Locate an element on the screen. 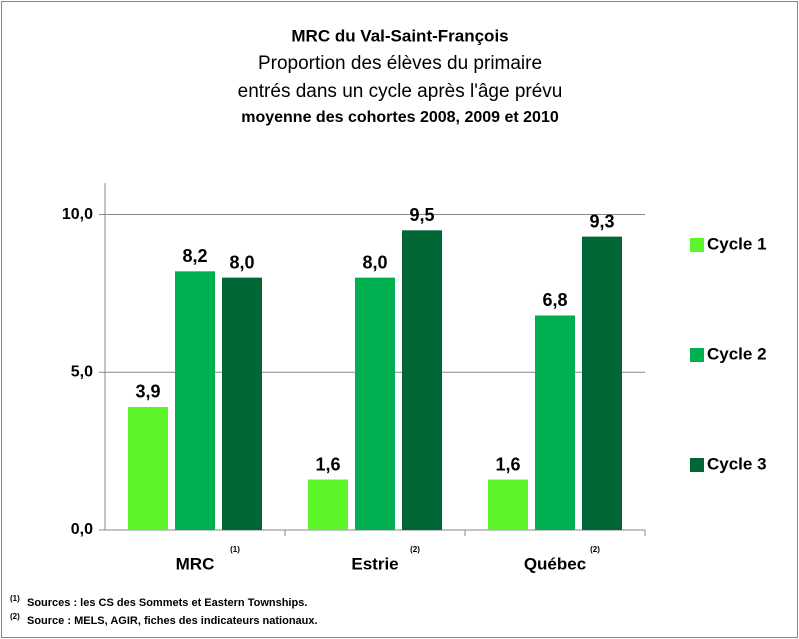 The width and height of the screenshot is (799, 639). footnote-mark: (2) is located at coordinates (15, 616).